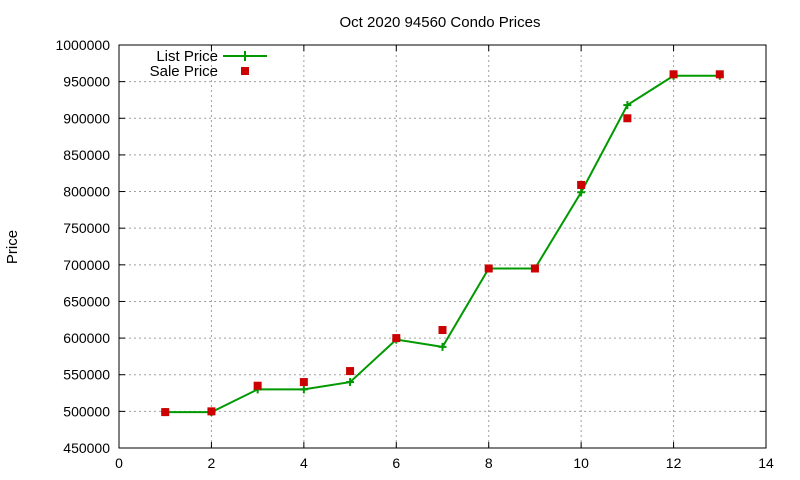 The height and width of the screenshot is (480, 800). Describe the element at coordinates (86, 265) in the screenshot. I see `y-tick-label: 700000` at that location.